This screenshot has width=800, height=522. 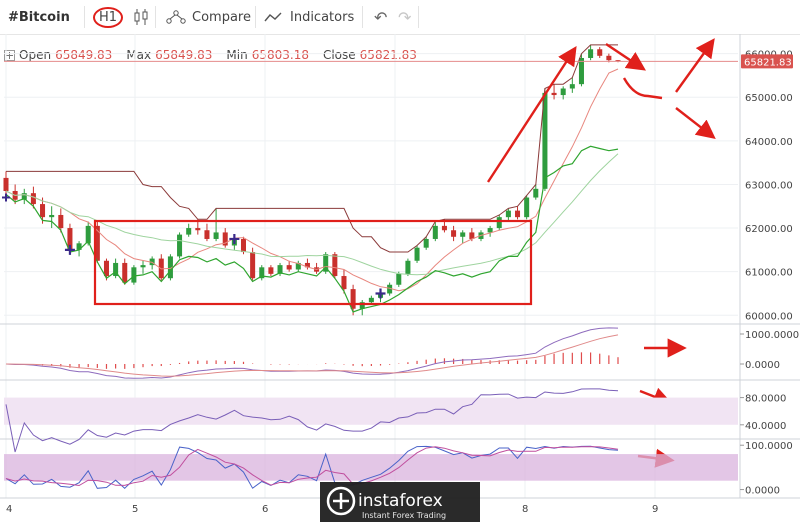 I want to click on indicators-label: Indicators, so click(x=322, y=17).